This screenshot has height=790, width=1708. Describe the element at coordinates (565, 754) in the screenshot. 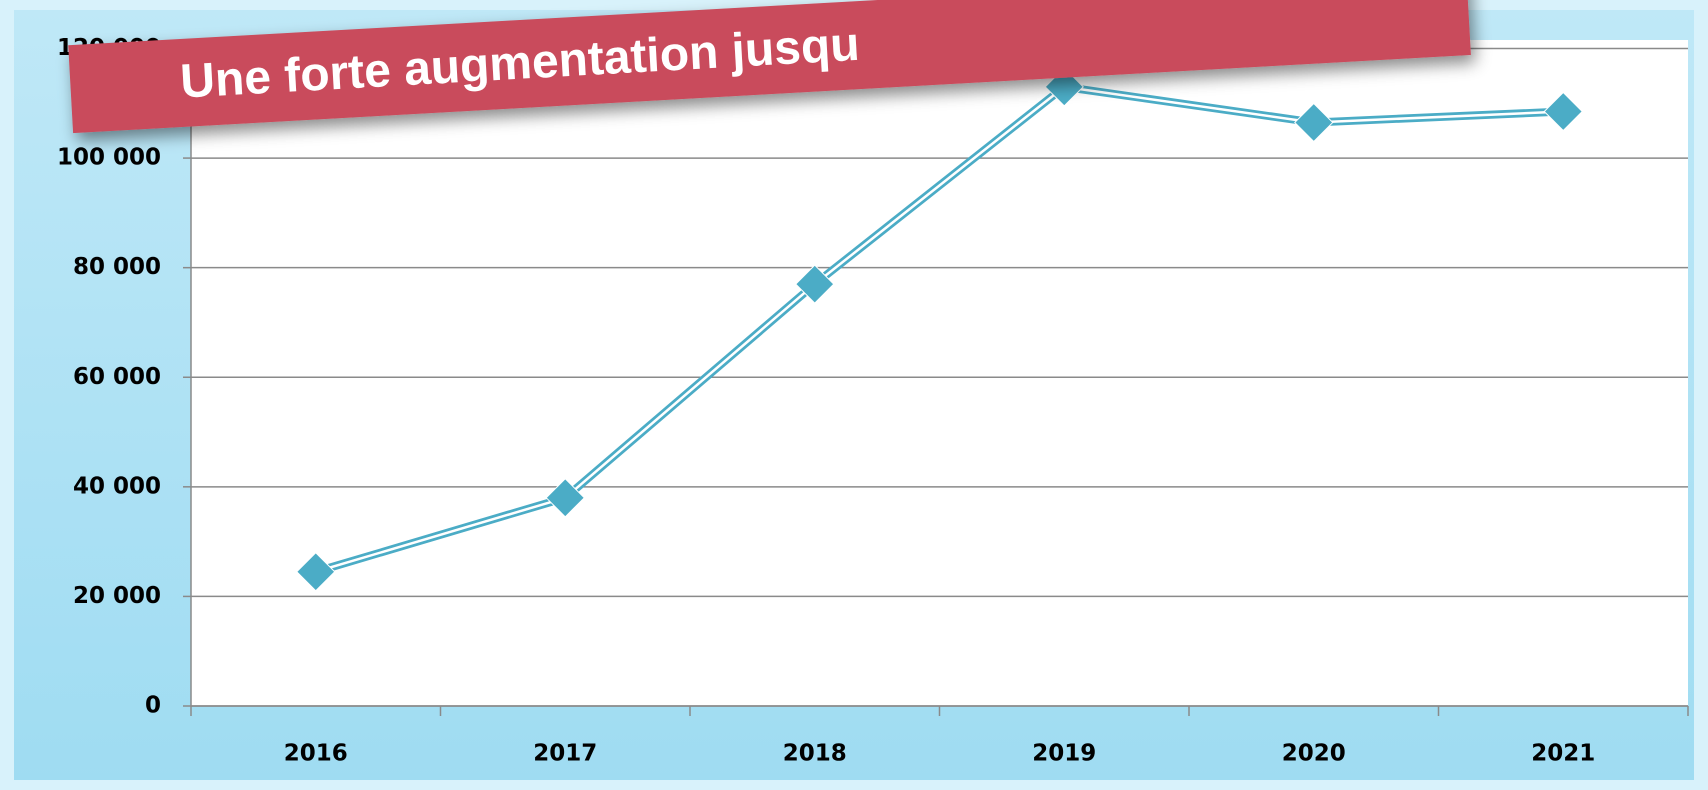

I see `x-tick-label: 2017` at that location.